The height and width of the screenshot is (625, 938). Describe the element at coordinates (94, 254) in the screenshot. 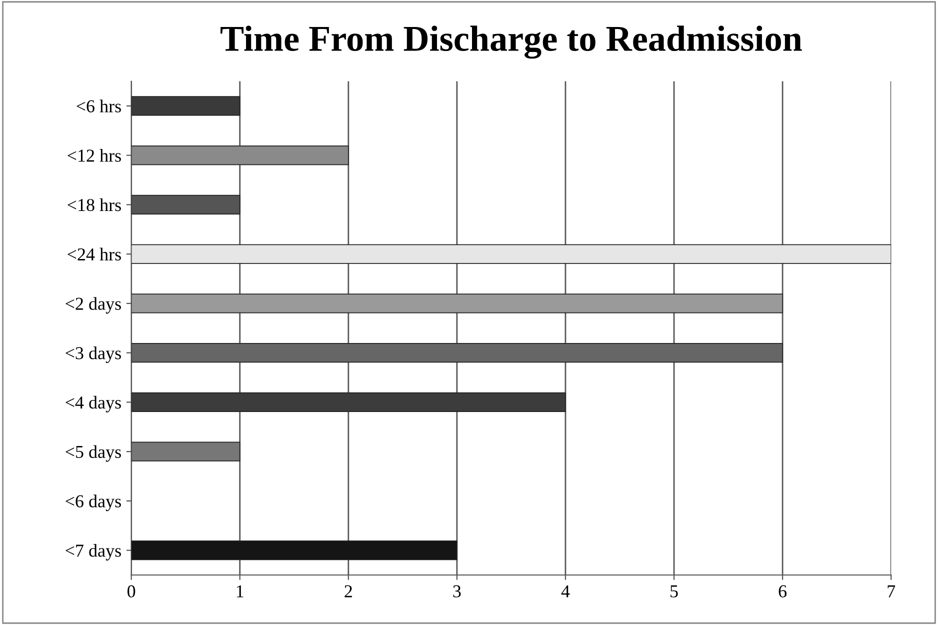

I see `y-tick-label: <24 hrs` at that location.